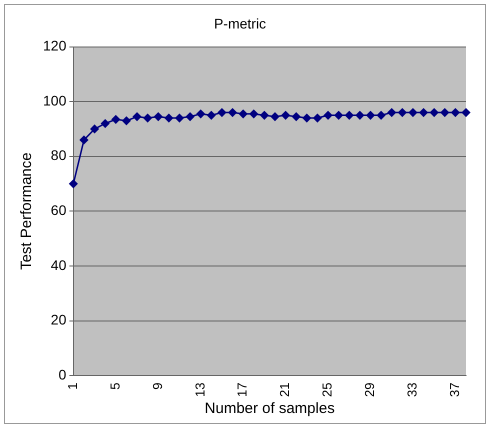 This screenshot has width=492, height=430. I want to click on x-tick-label: 37, so click(454, 390).